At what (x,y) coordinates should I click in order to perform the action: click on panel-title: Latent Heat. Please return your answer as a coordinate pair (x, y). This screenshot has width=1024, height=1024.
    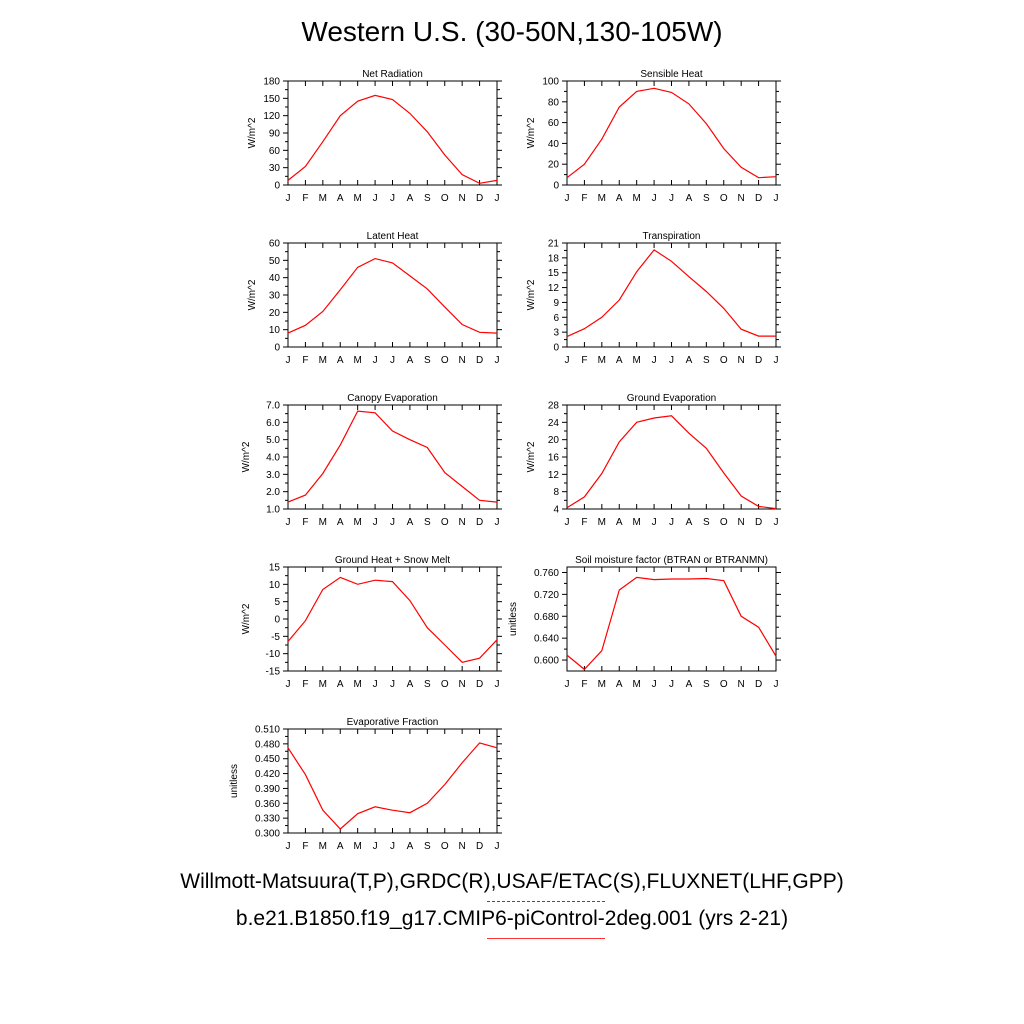
    Looking at the image, I should click on (393, 236).